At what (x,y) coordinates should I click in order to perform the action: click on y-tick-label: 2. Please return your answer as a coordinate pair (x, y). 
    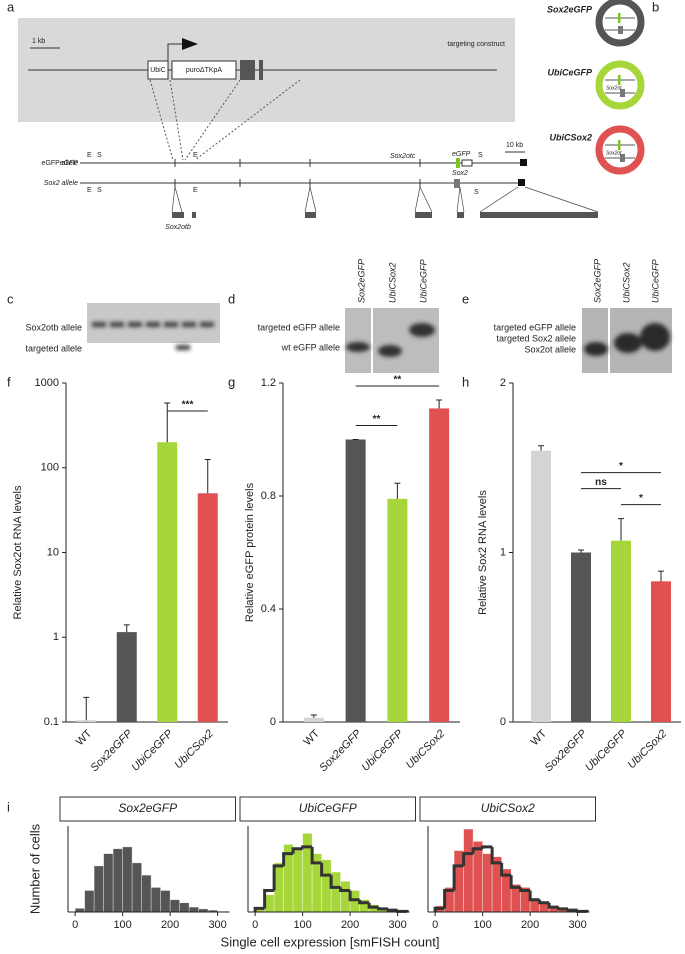
    Looking at the image, I should click on (503, 383).